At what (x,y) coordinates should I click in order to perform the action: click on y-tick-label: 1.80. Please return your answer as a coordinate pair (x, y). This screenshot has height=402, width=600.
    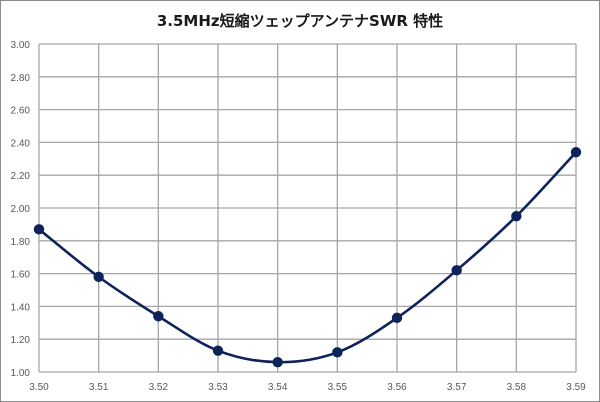
    Looking at the image, I should click on (21, 242).